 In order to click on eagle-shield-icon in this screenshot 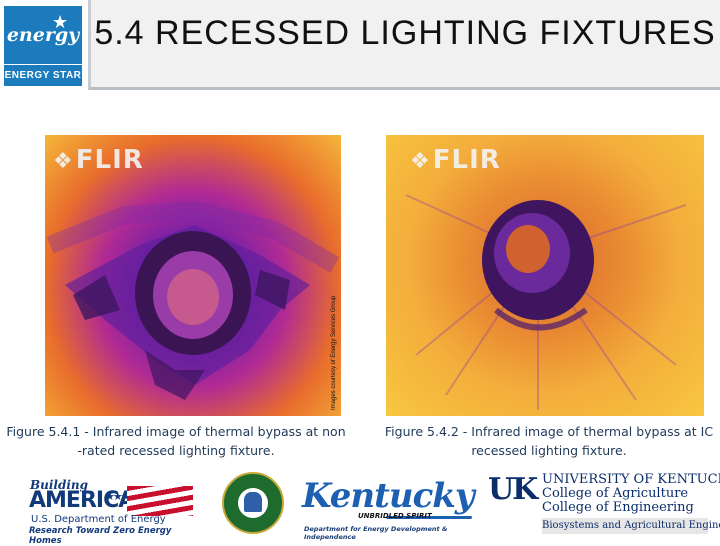, I will do `click(253, 502)`.